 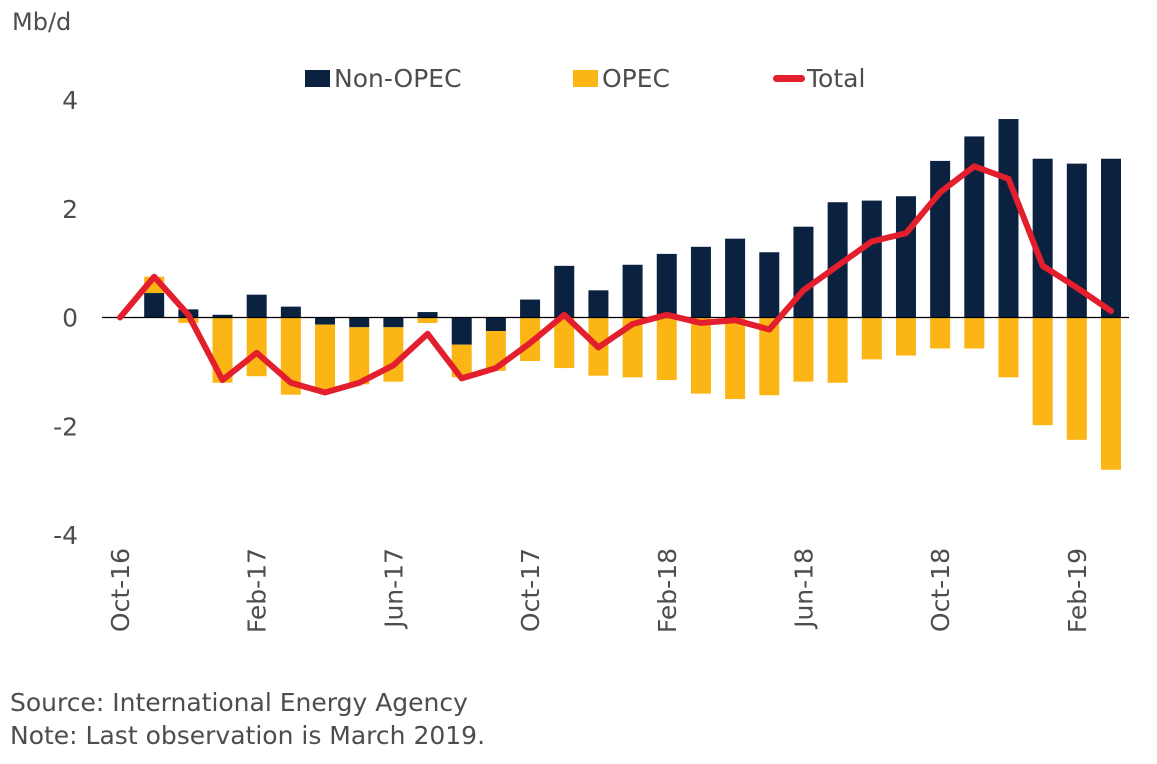 What do you see at coordinates (940, 590) in the screenshot?
I see `x-tick-label-oct-18: Oct-18` at bounding box center [940, 590].